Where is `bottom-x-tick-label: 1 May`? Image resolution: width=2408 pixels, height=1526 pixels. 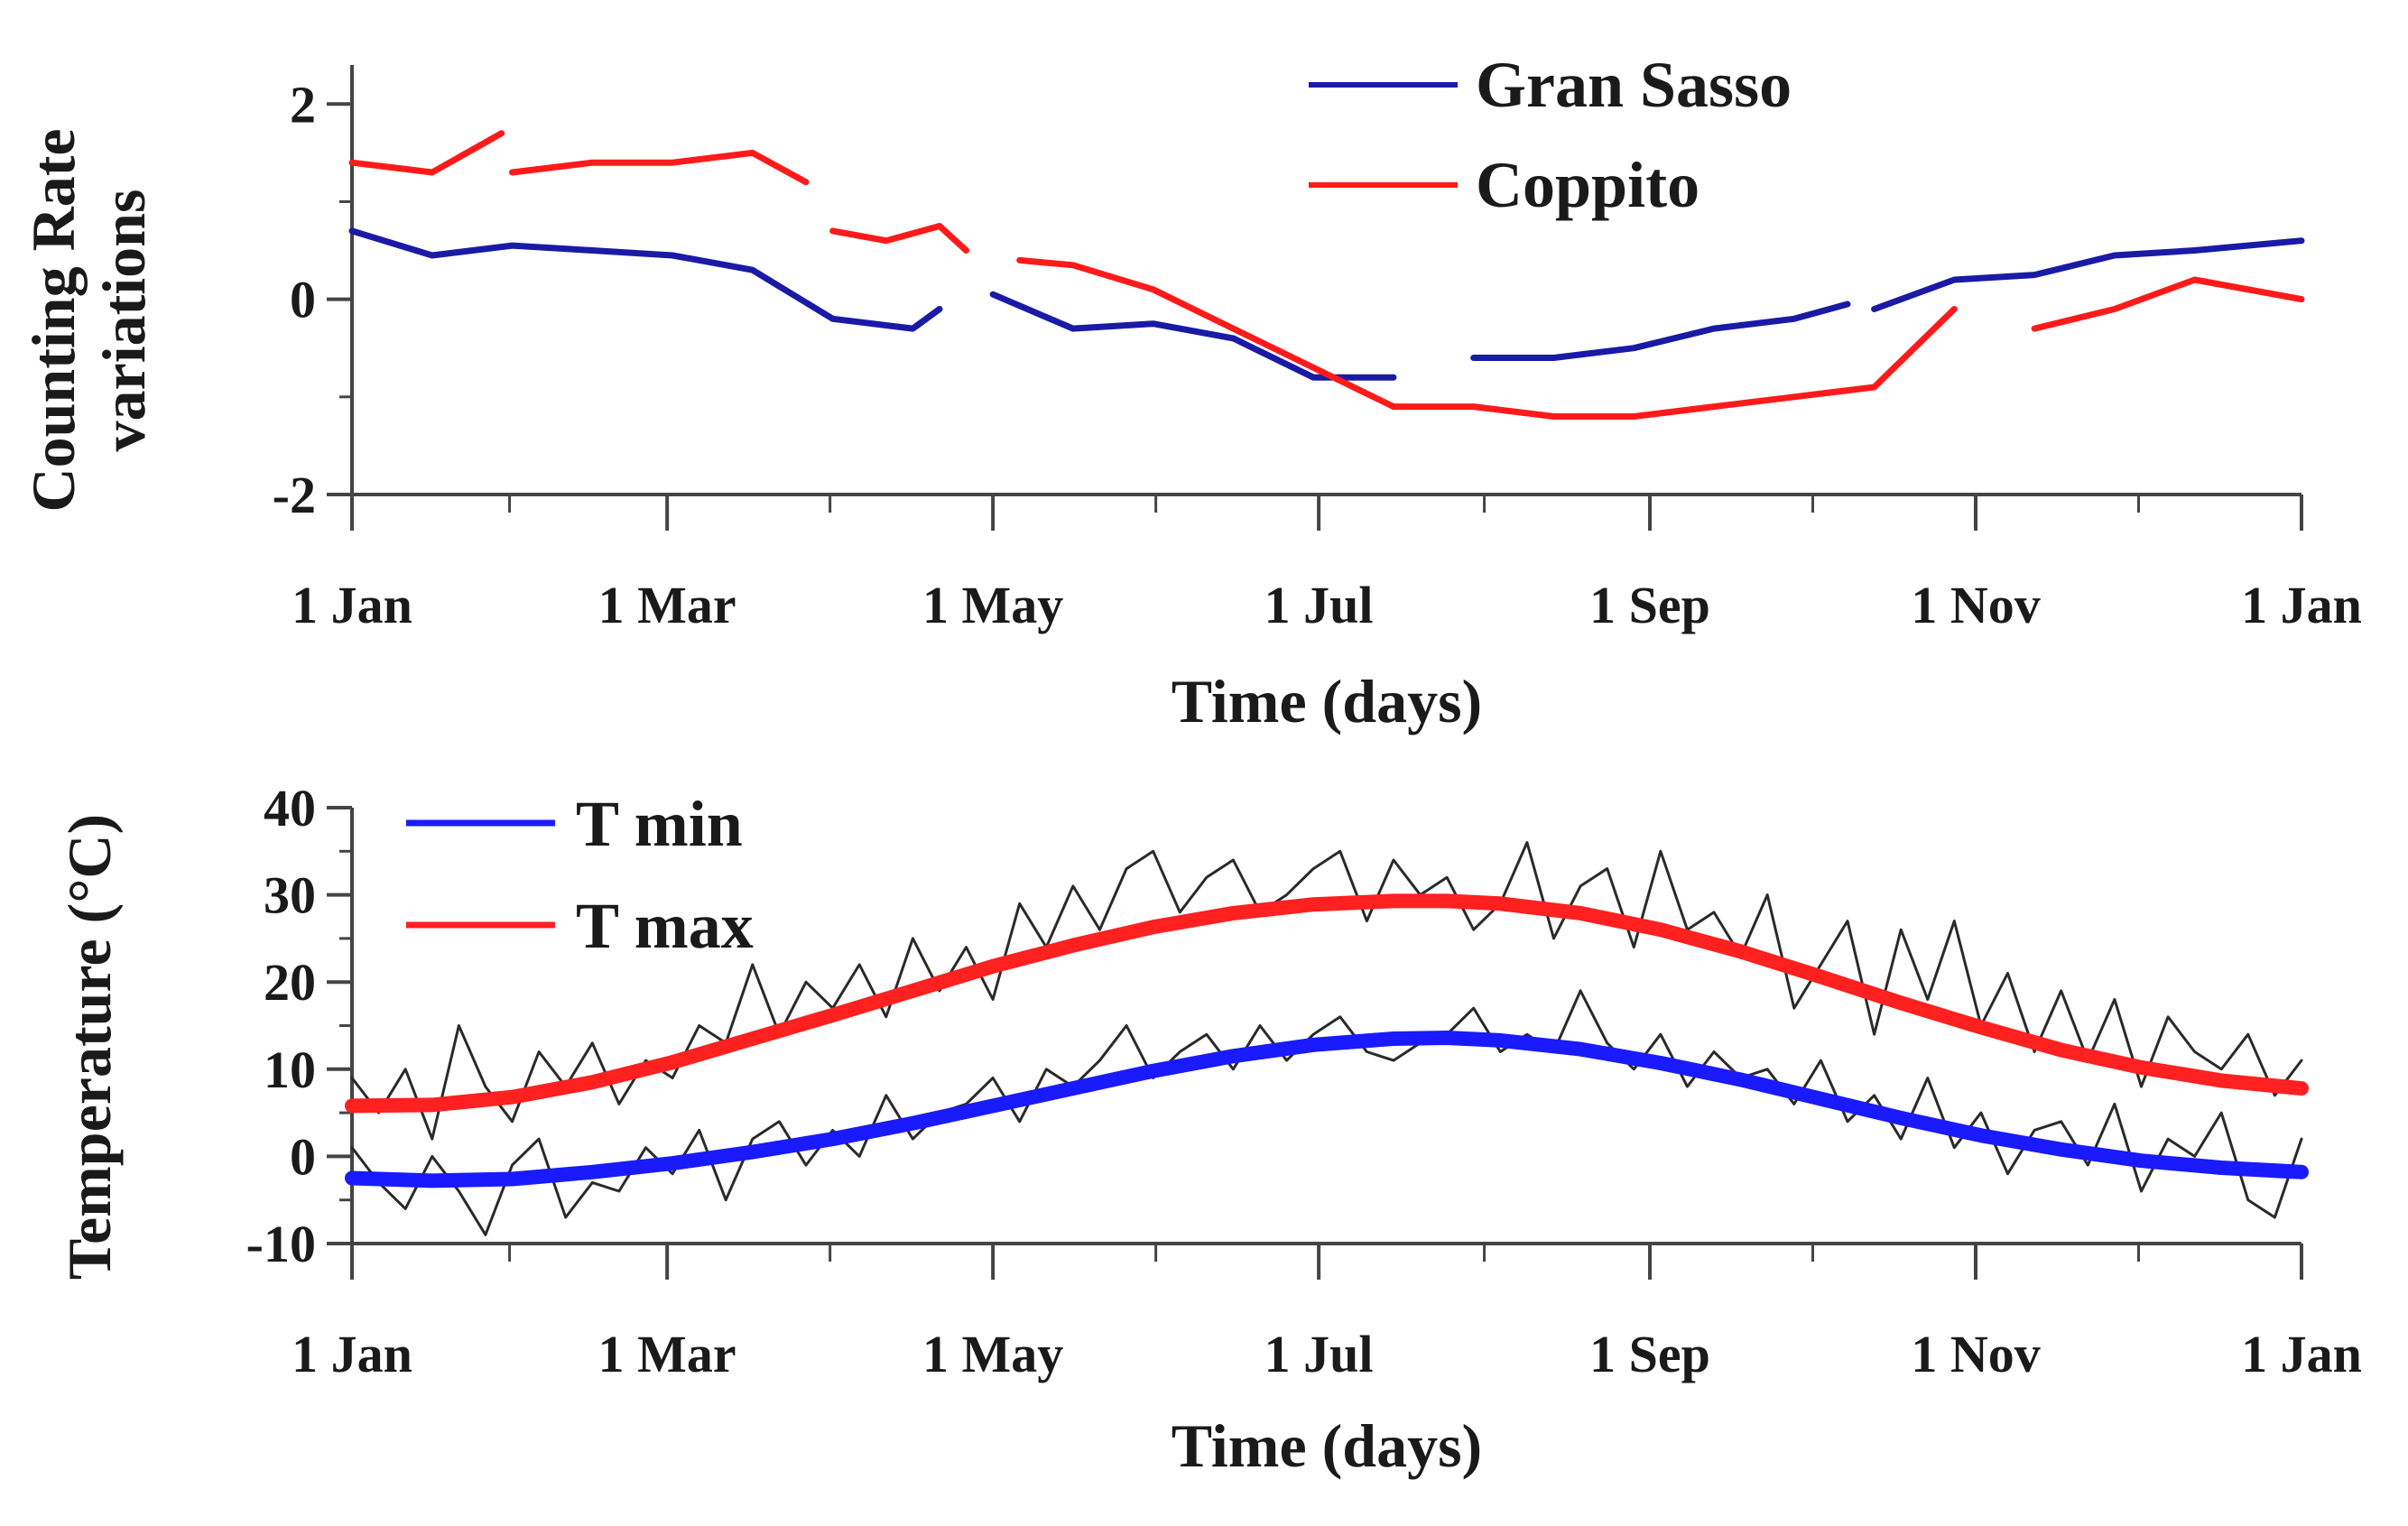 bottom-x-tick-label: 1 May is located at coordinates (992, 1354).